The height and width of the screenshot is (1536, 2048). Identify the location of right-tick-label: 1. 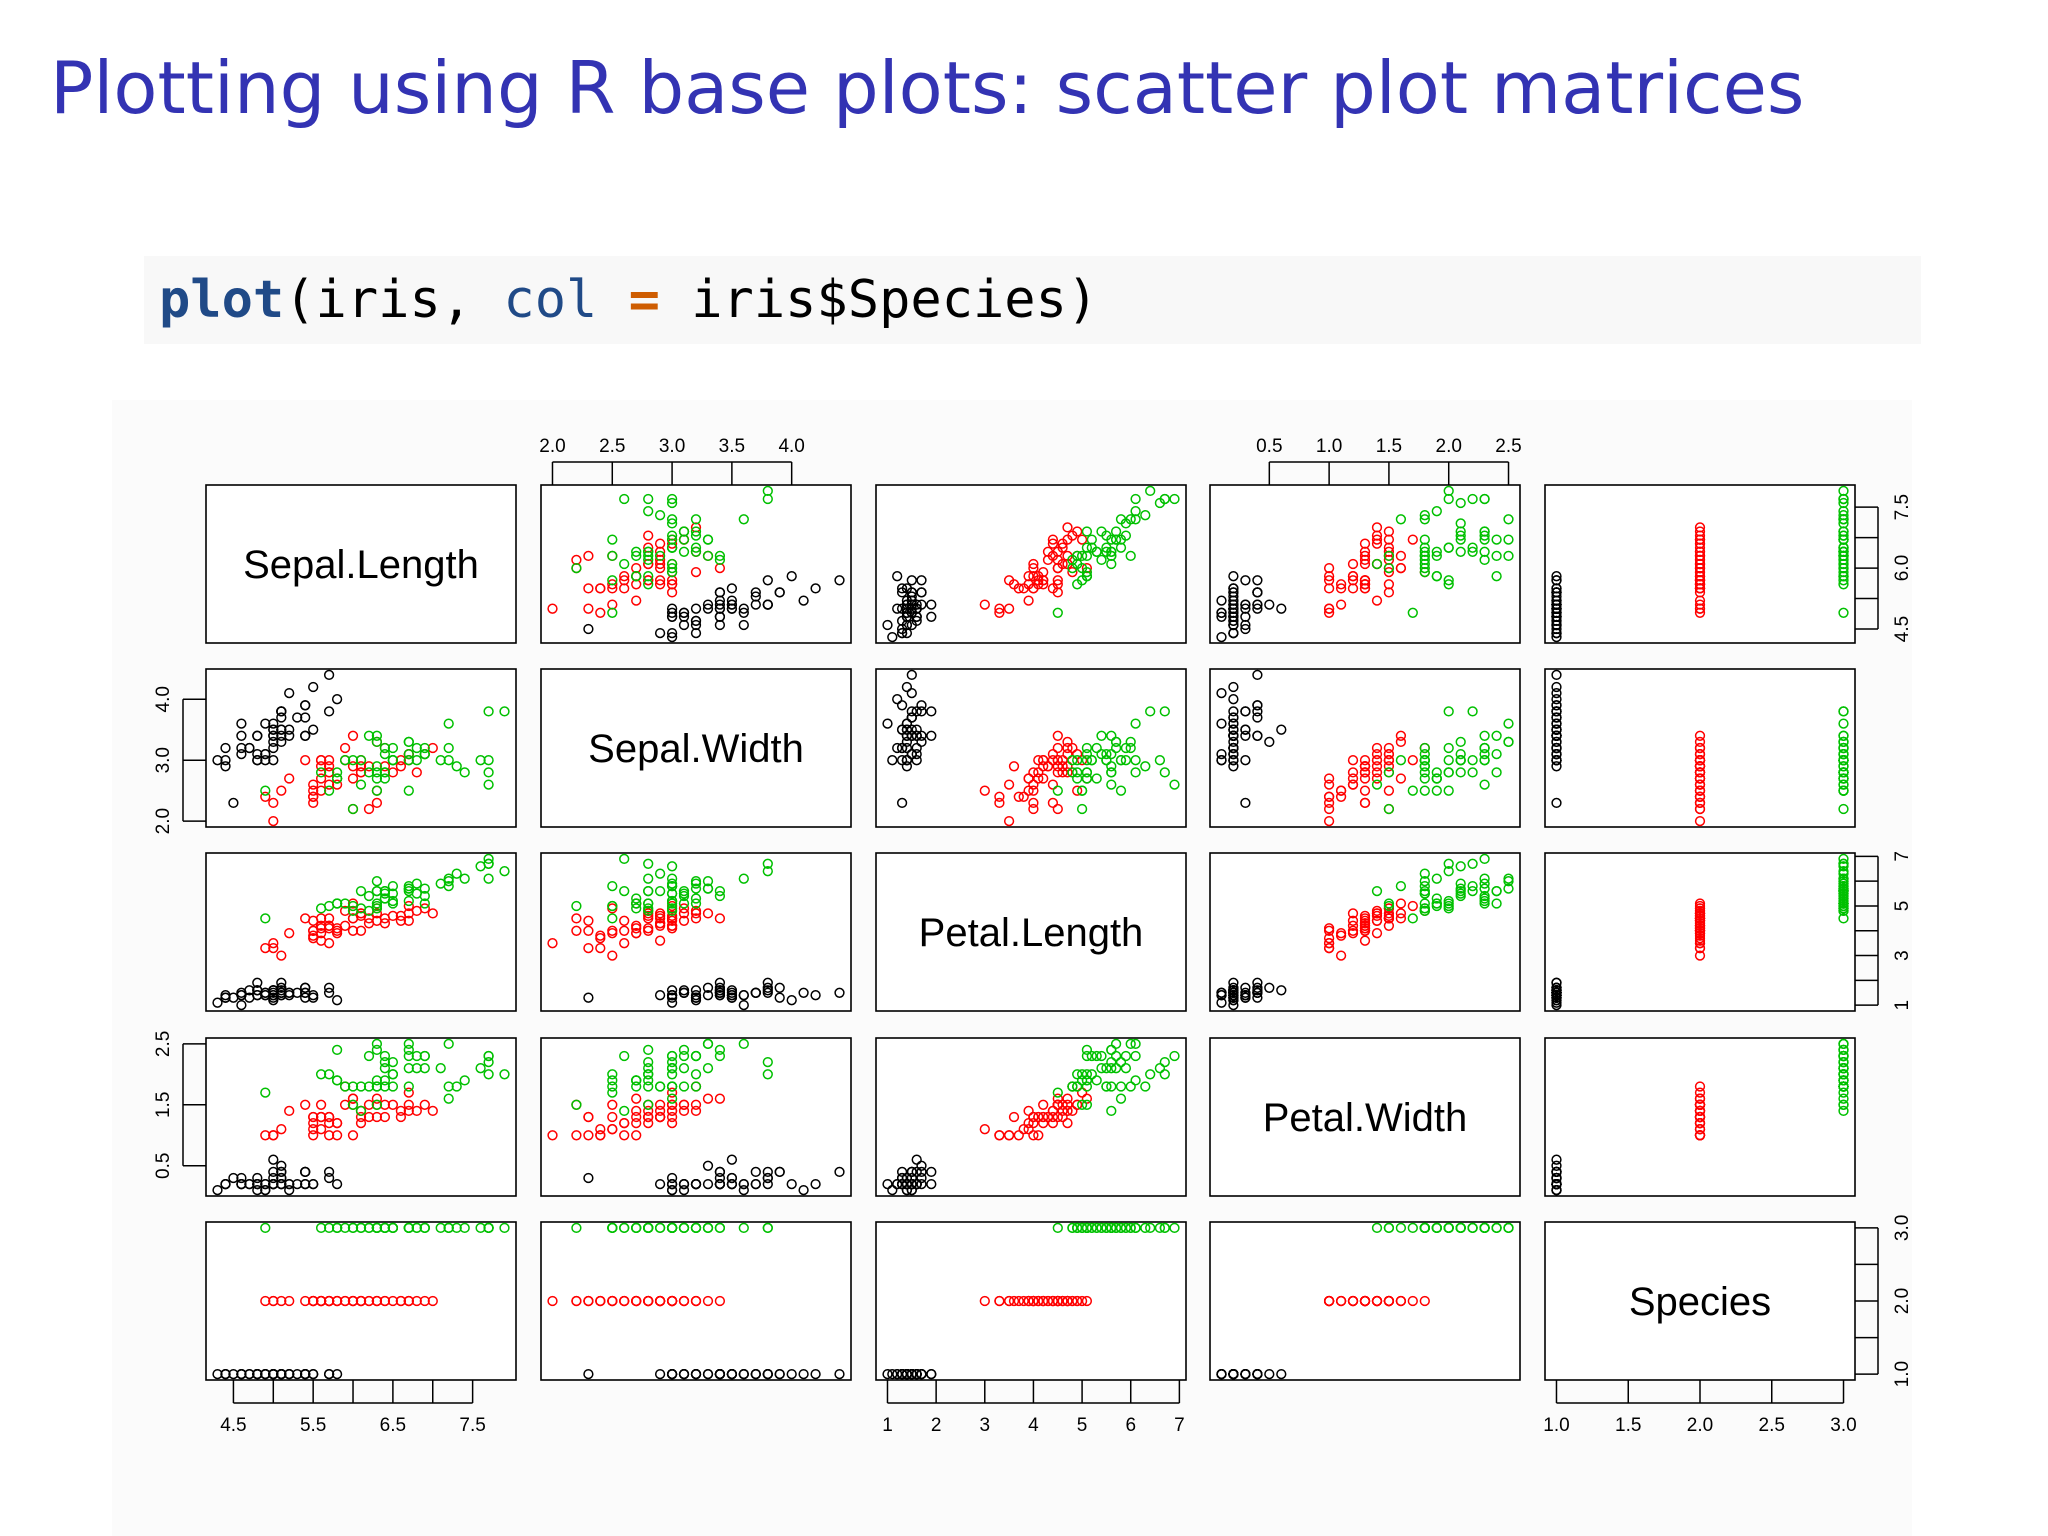
(1902, 1005).